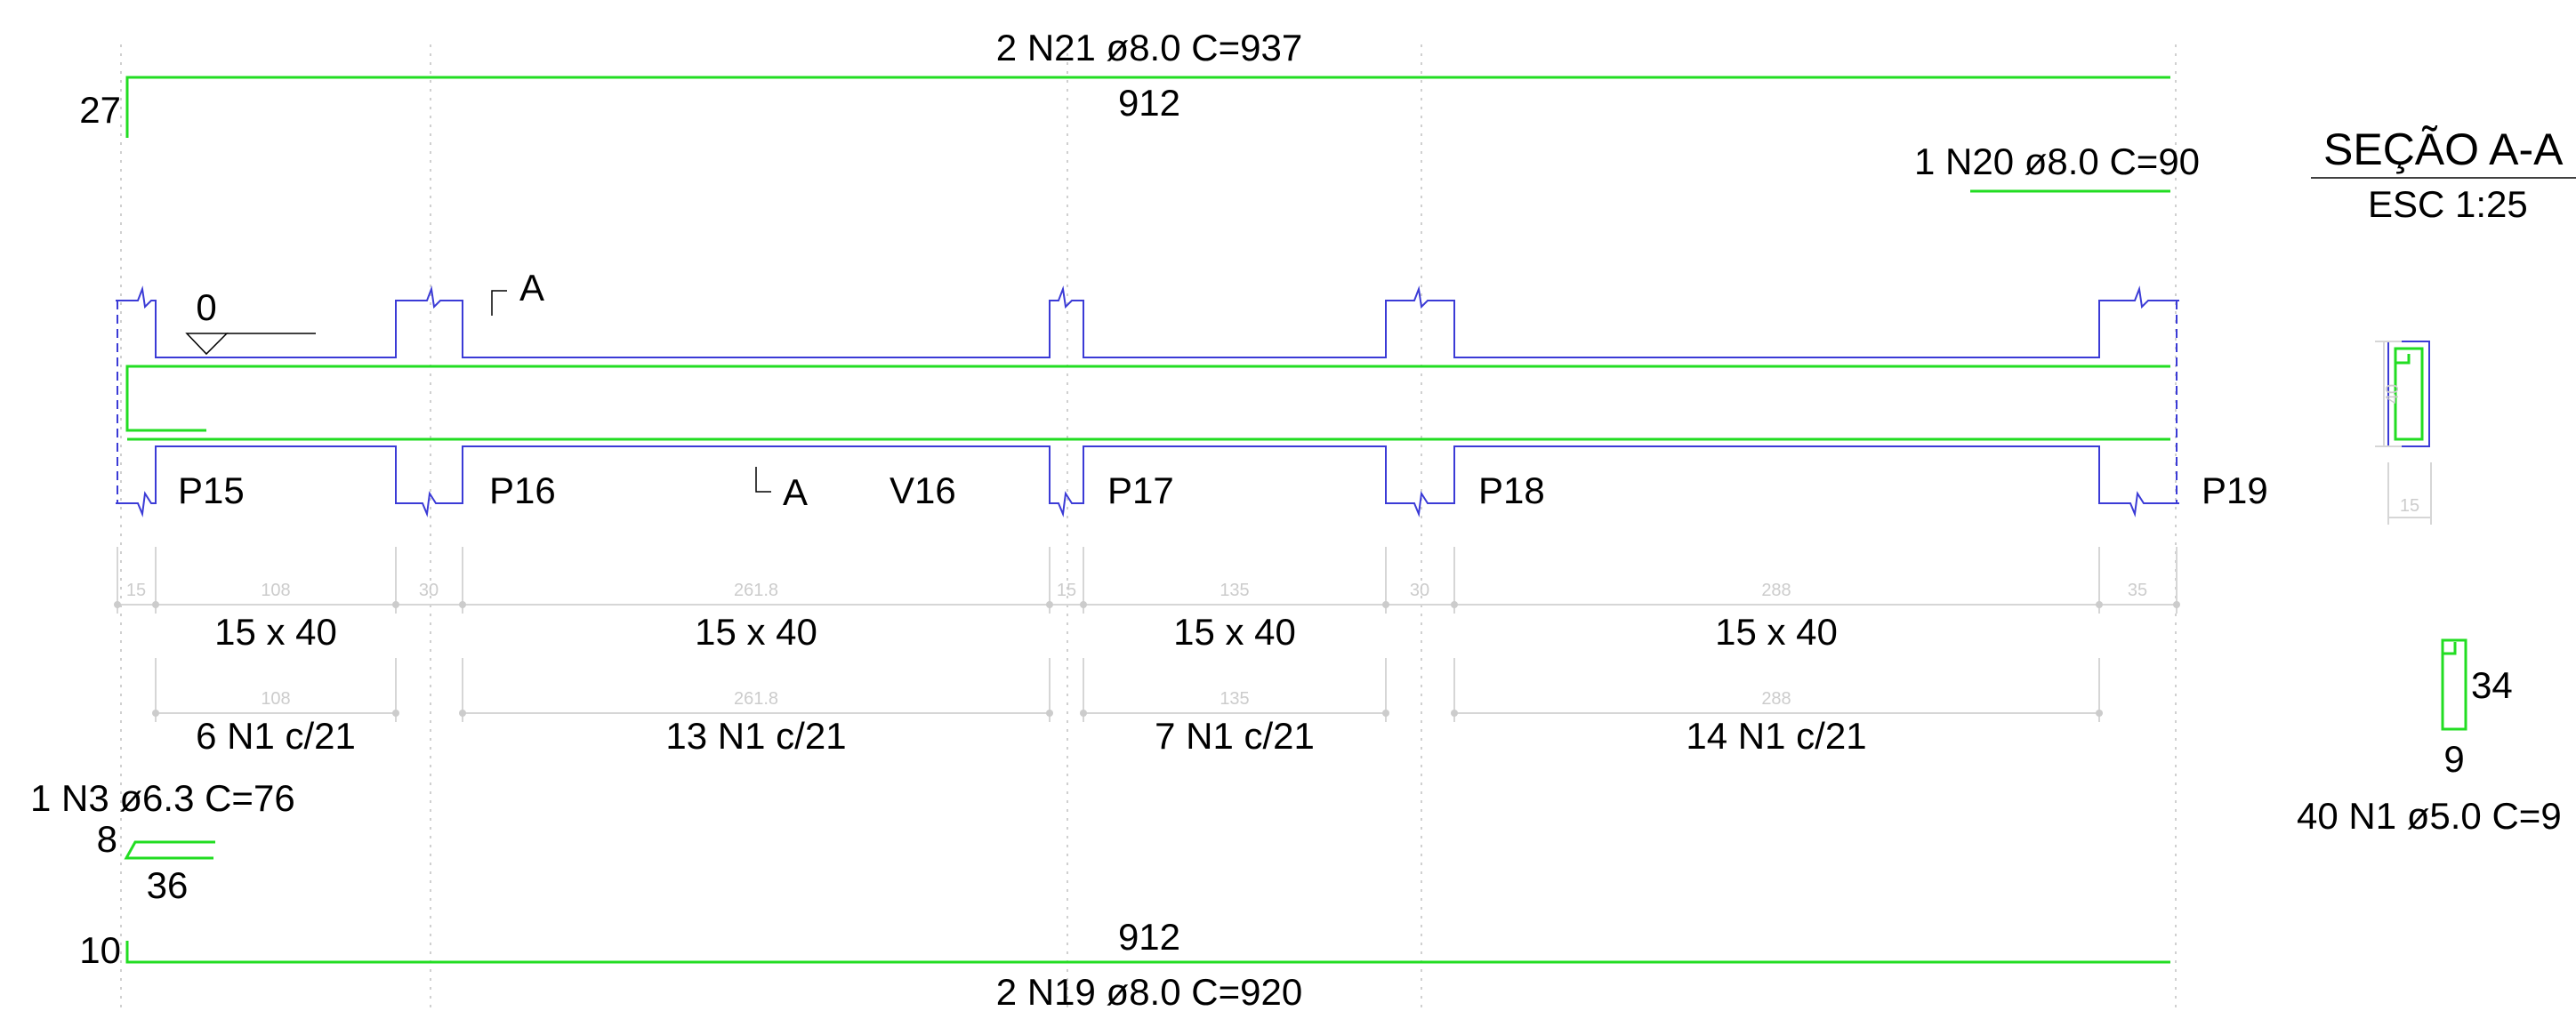 Image resolution: width=2576 pixels, height=1019 pixels. What do you see at coordinates (1223, 490) in the screenshot?
I see `support-labels: P15 P16 P17 P18 P19` at bounding box center [1223, 490].